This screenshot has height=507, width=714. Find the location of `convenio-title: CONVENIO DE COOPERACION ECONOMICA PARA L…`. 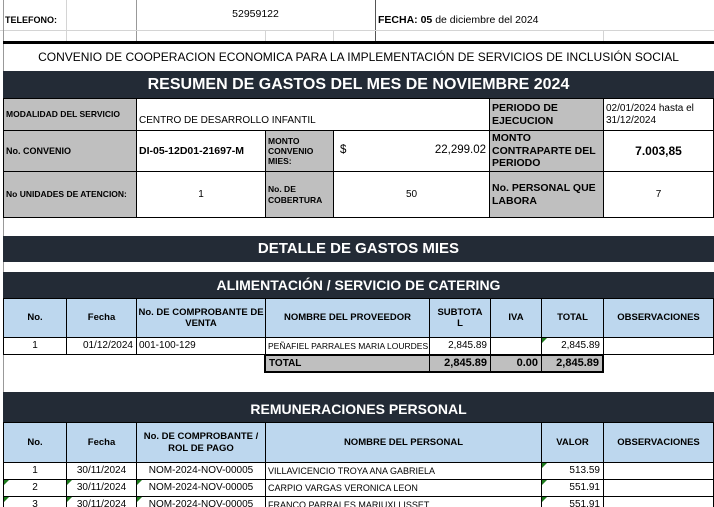

convenio-title: CONVENIO DE COOPERACION ECONOMICA PARA L… is located at coordinates (358, 57).